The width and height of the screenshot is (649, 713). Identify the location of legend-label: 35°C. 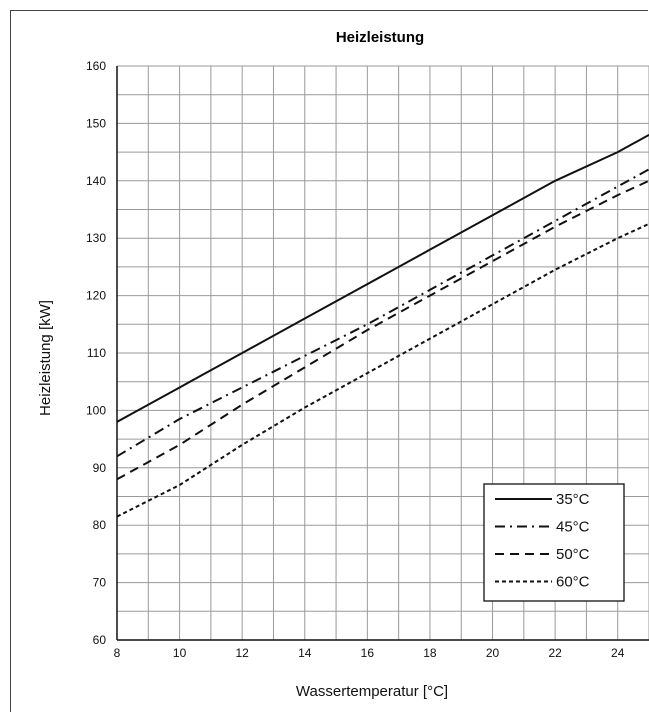
(573, 499).